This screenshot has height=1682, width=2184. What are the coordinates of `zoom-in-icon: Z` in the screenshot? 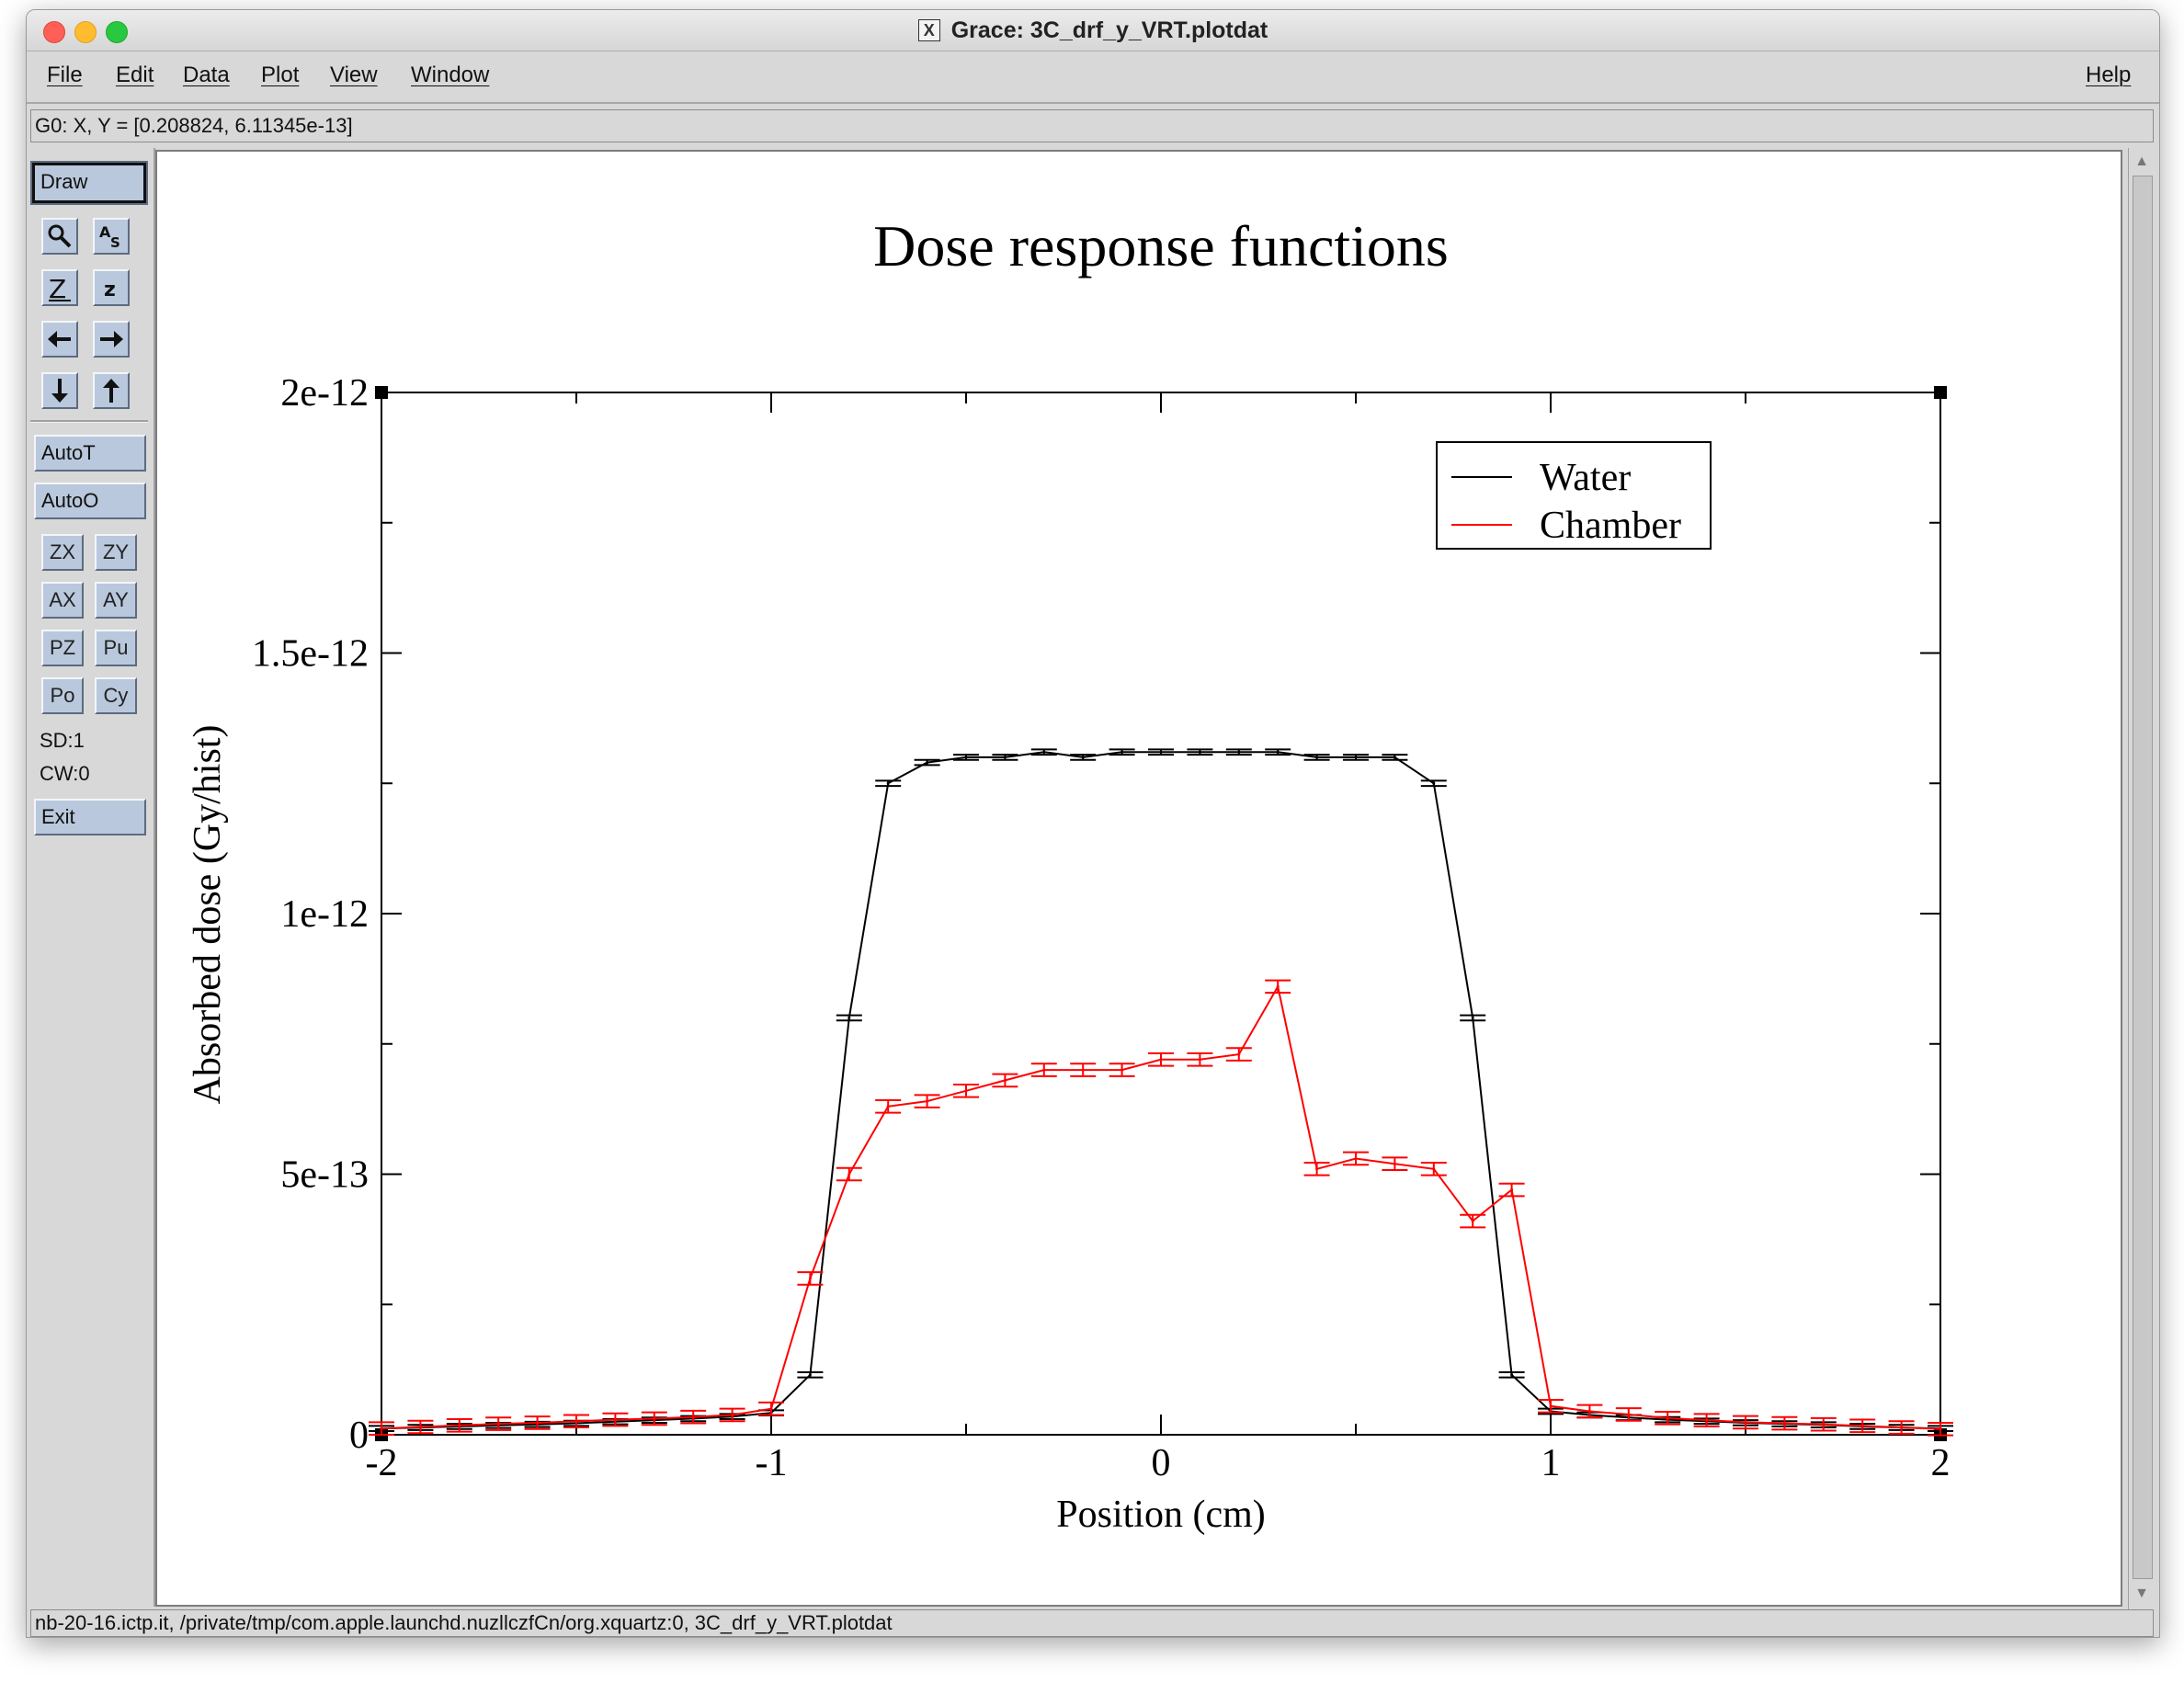 It's located at (60, 289).